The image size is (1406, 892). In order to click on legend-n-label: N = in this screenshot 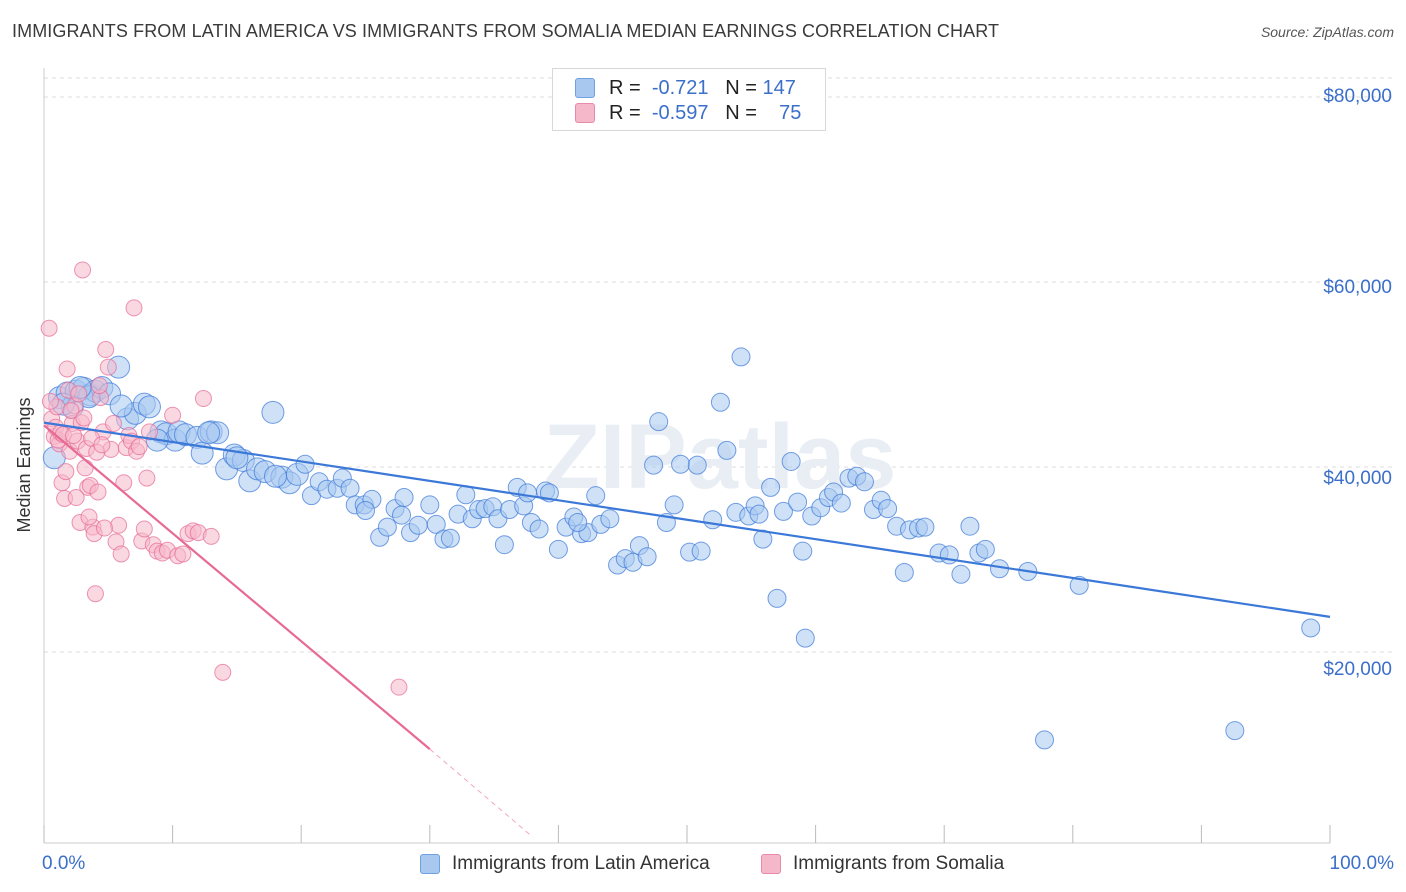, I will do `click(741, 87)`.